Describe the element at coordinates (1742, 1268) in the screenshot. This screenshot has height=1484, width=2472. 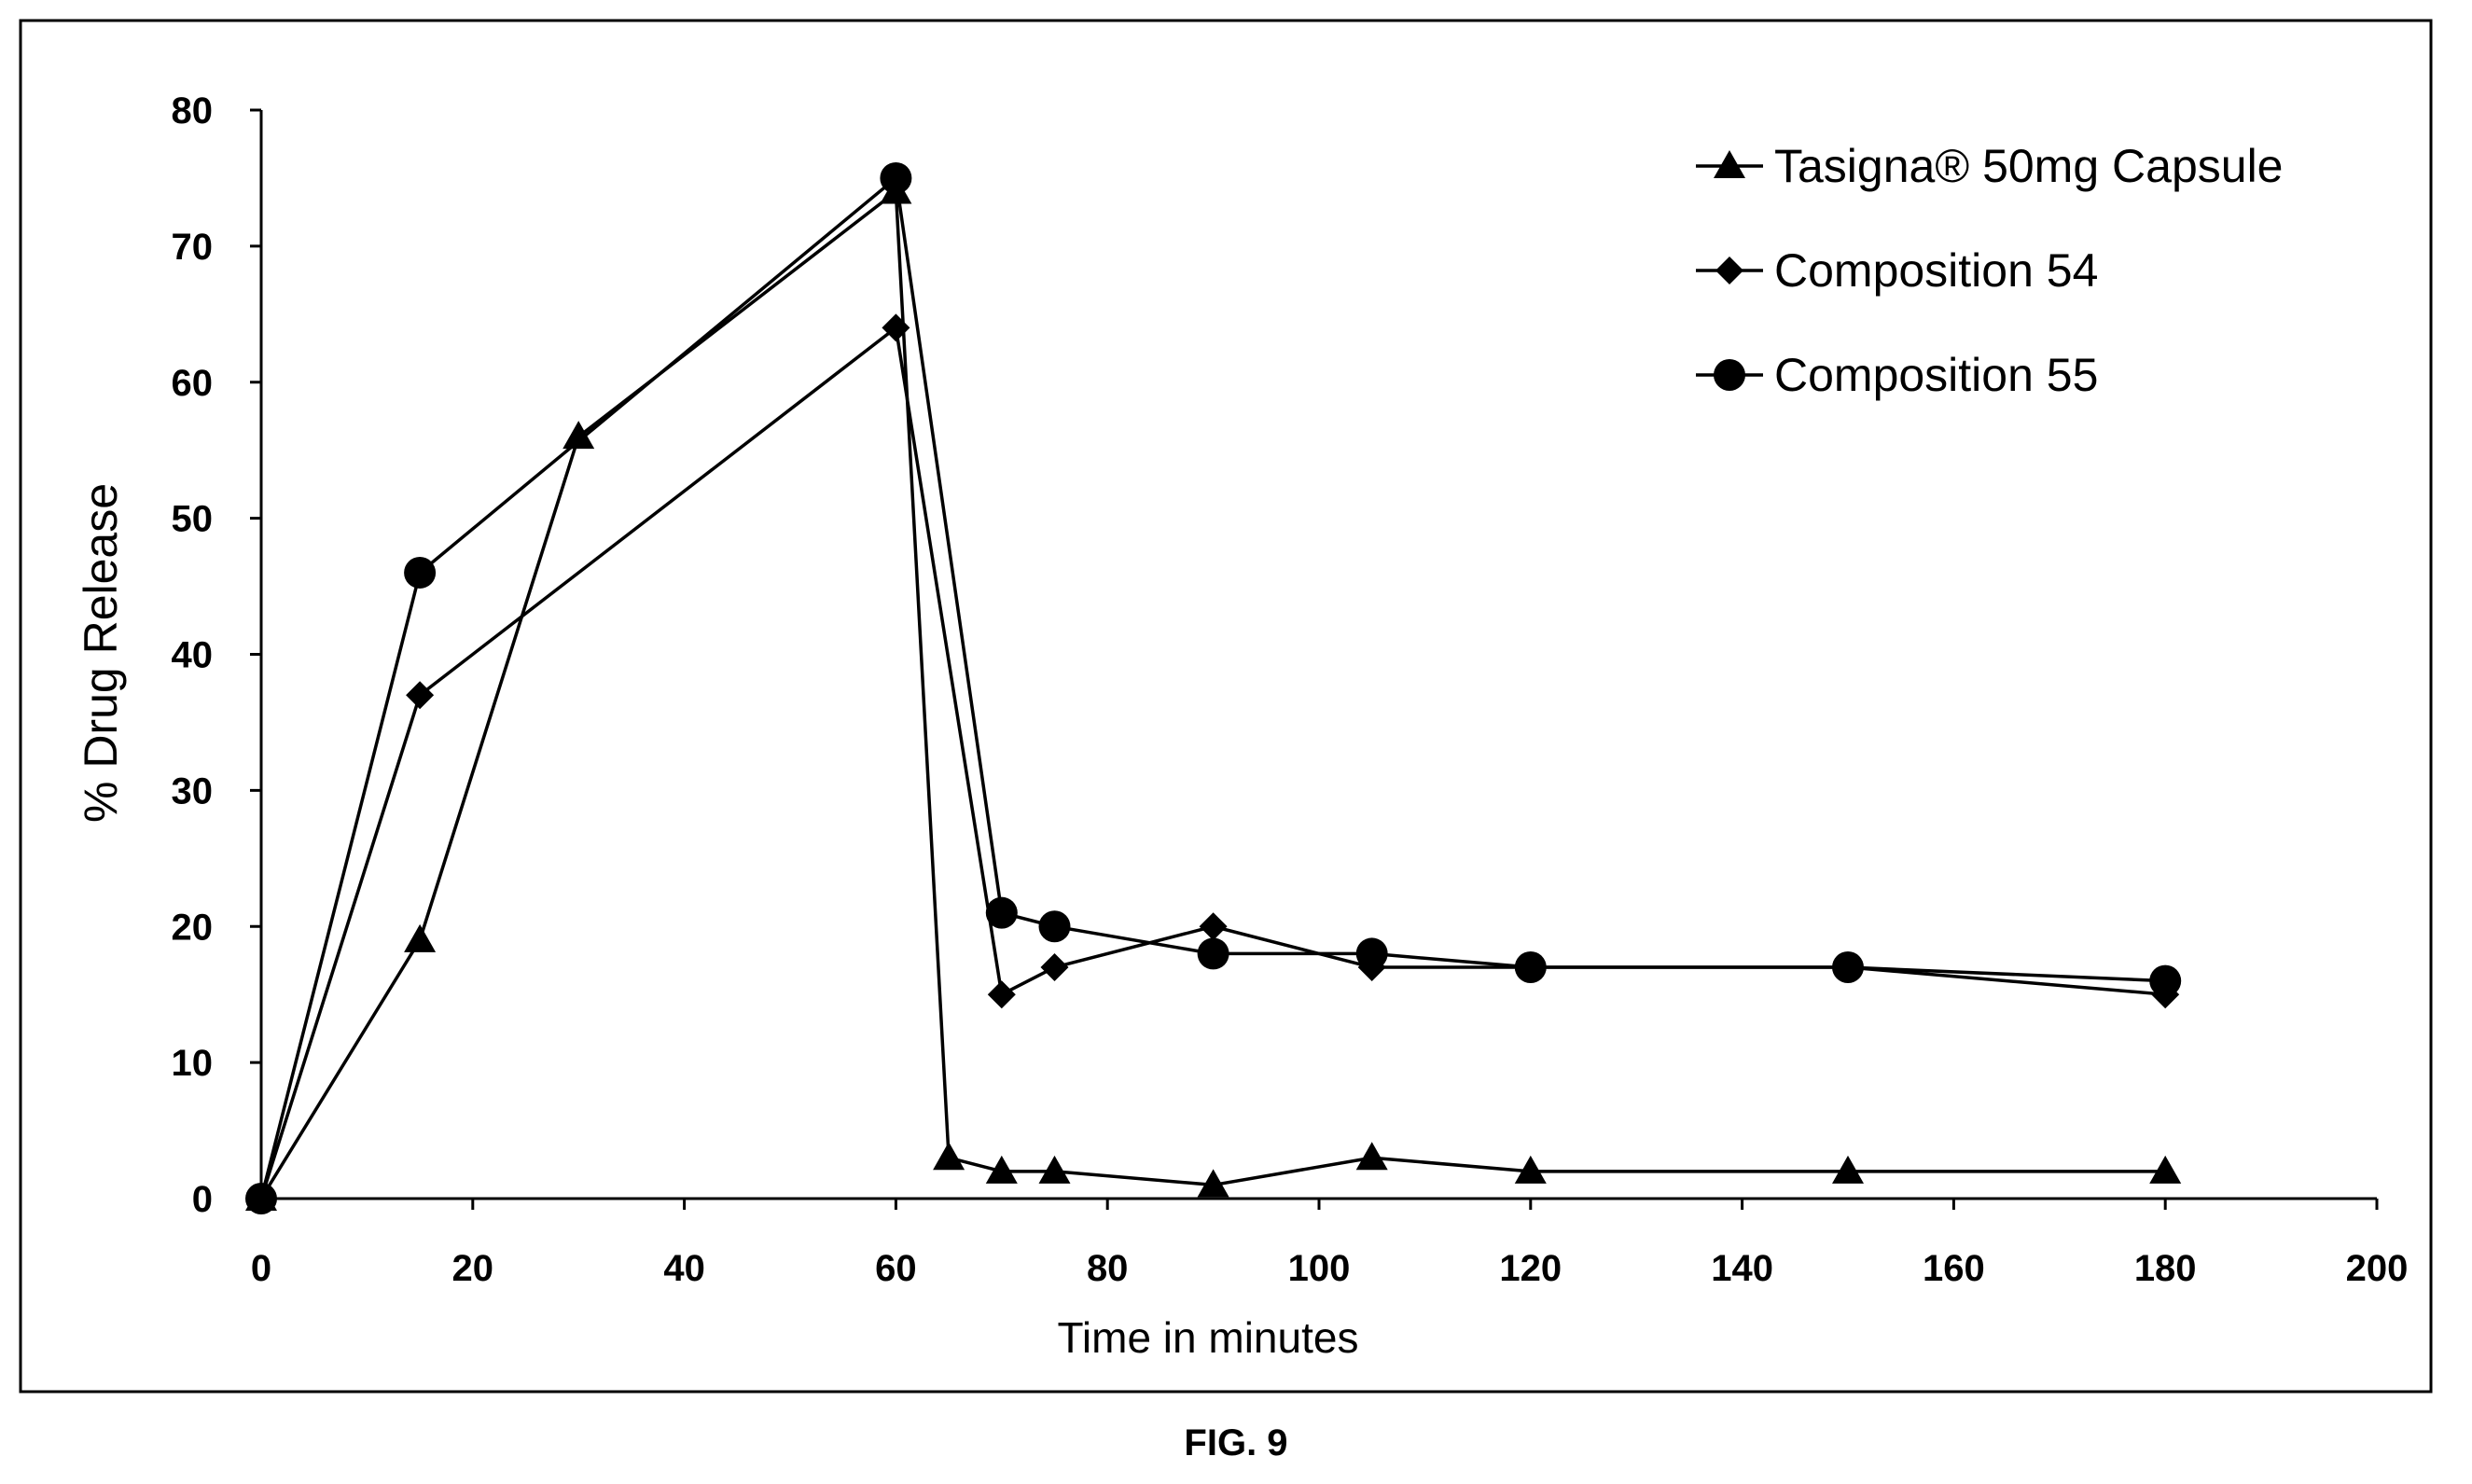
I see `x-tick-label: 140` at that location.